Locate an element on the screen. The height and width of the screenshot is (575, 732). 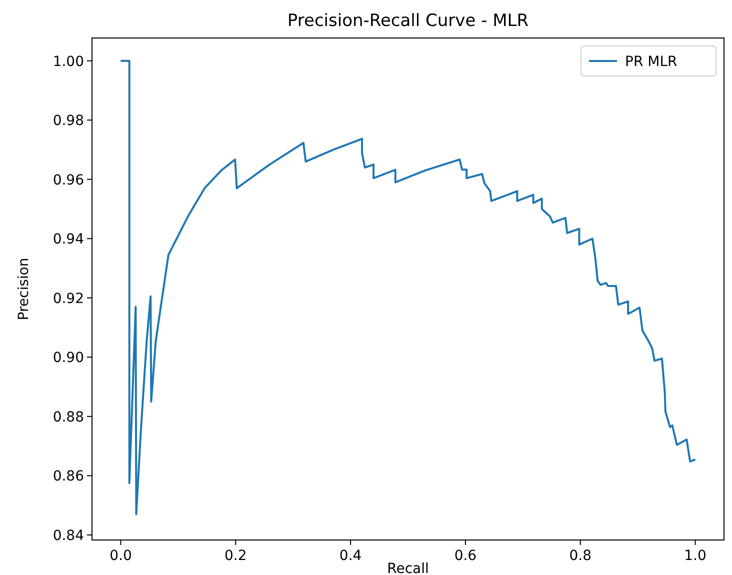
legend-label: PR MLR is located at coordinates (651, 62).